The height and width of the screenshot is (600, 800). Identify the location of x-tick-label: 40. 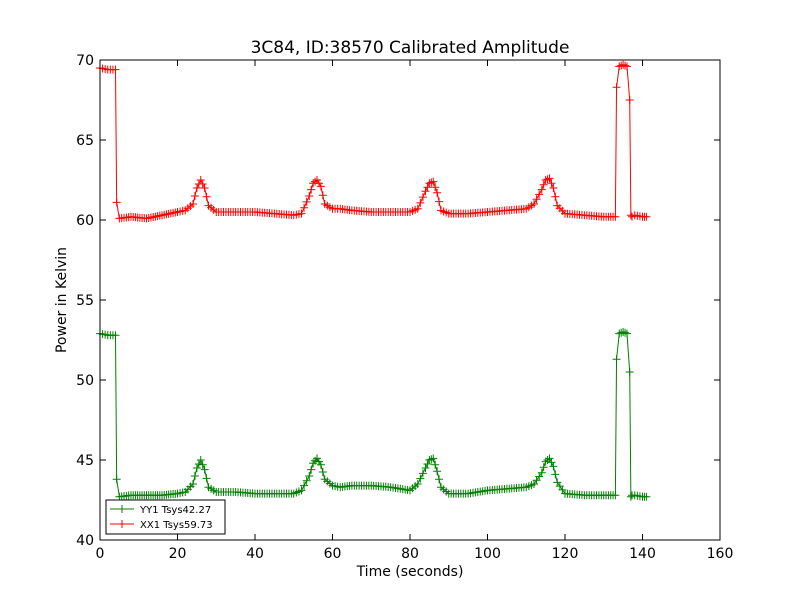
(255, 554).